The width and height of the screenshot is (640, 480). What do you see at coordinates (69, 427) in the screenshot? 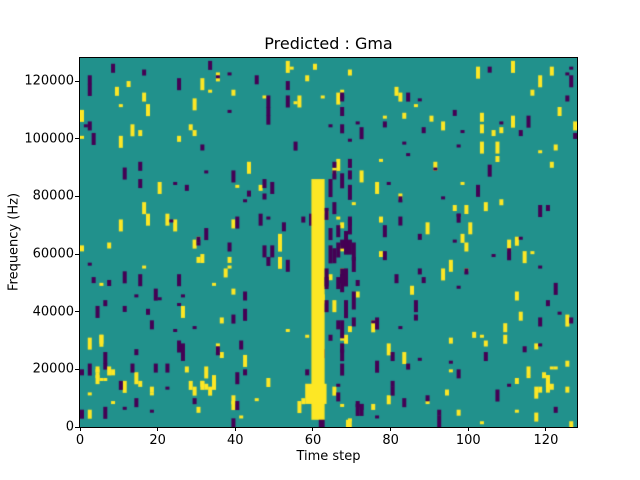
I see `y-tick-label: 0` at bounding box center [69, 427].